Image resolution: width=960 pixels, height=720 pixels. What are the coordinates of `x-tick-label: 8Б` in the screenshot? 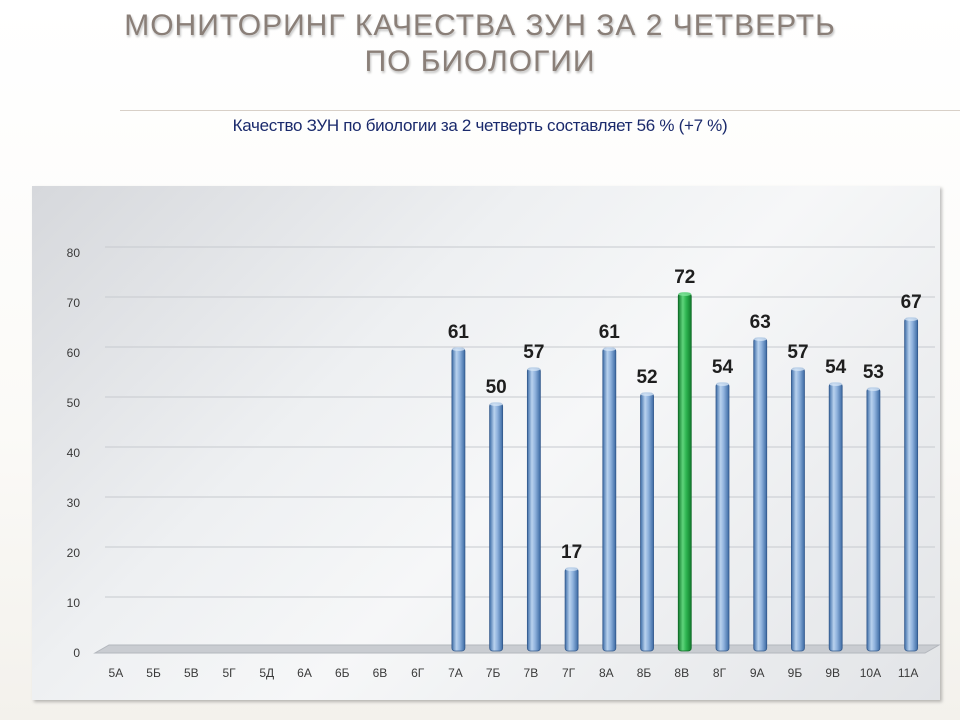 It's located at (644, 673).